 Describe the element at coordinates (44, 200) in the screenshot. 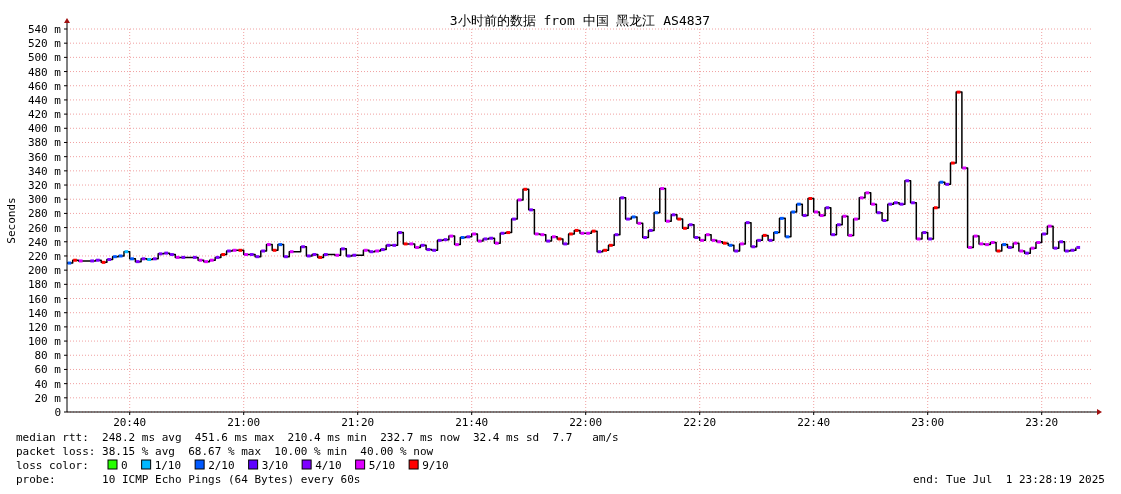

I see `y-tick-label: 300 m` at that location.